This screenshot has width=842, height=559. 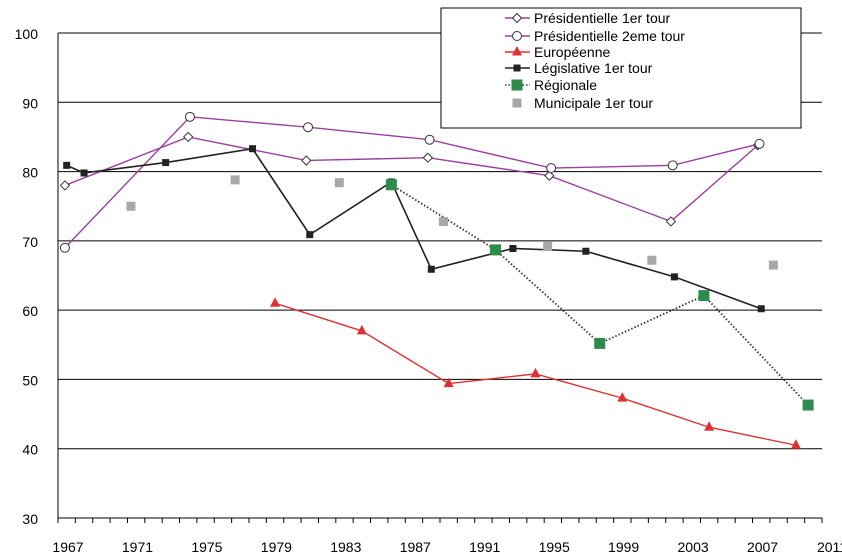 I want to click on x-tick-label: 1995, so click(x=554, y=547).